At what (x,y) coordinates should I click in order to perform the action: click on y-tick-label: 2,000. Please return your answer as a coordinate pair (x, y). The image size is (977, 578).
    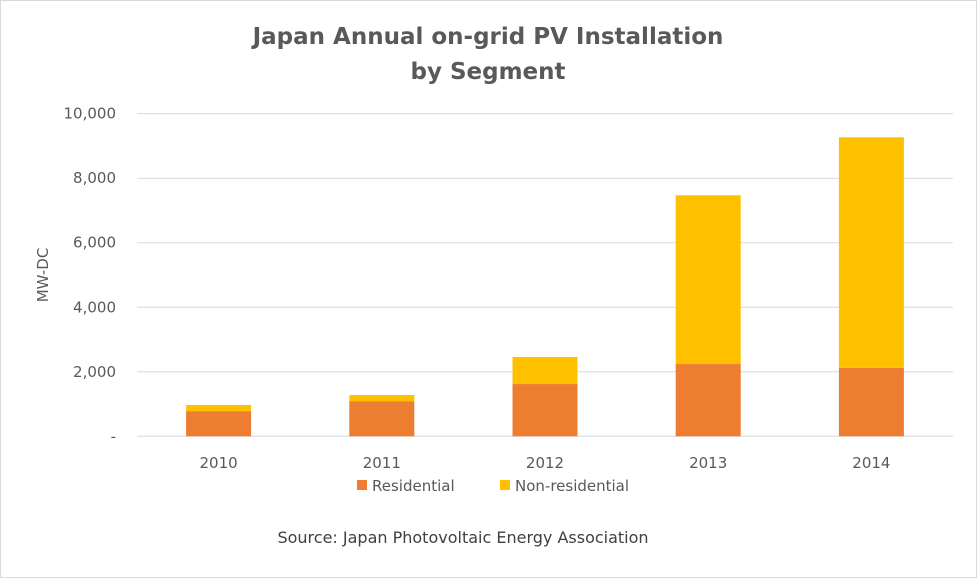
    Looking at the image, I should click on (94, 372).